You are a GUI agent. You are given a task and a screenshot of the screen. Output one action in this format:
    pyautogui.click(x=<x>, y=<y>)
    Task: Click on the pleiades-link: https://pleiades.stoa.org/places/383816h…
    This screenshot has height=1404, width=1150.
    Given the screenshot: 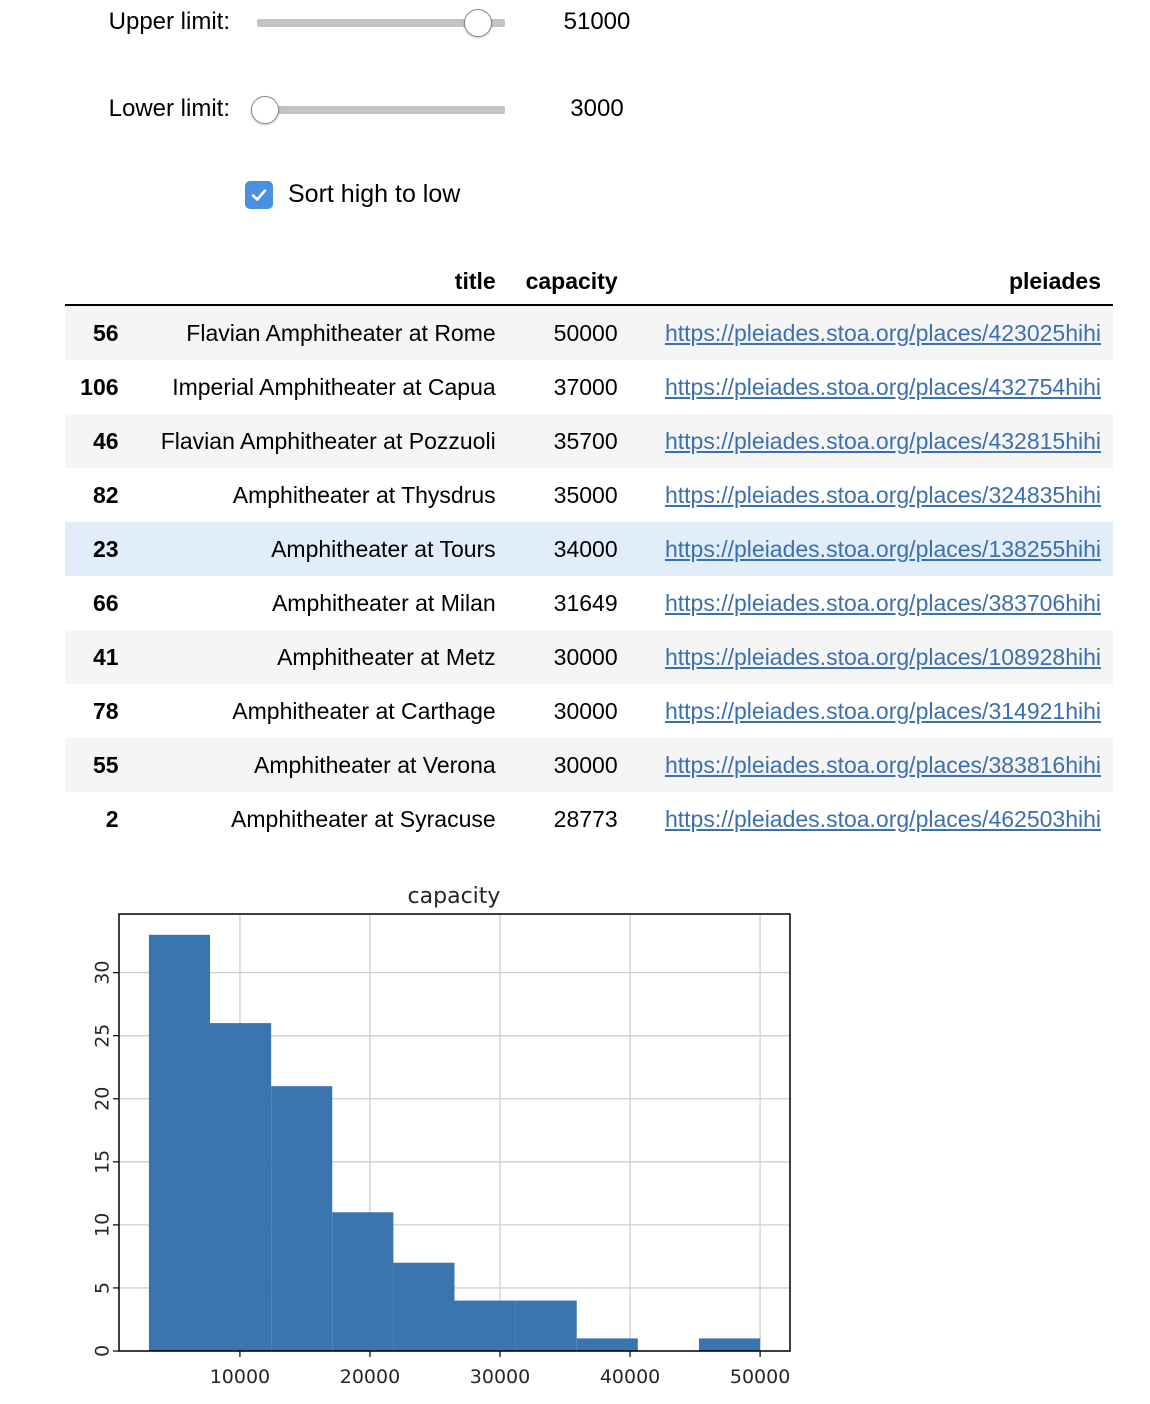 What is the action you would take?
    pyautogui.click(x=882, y=764)
    